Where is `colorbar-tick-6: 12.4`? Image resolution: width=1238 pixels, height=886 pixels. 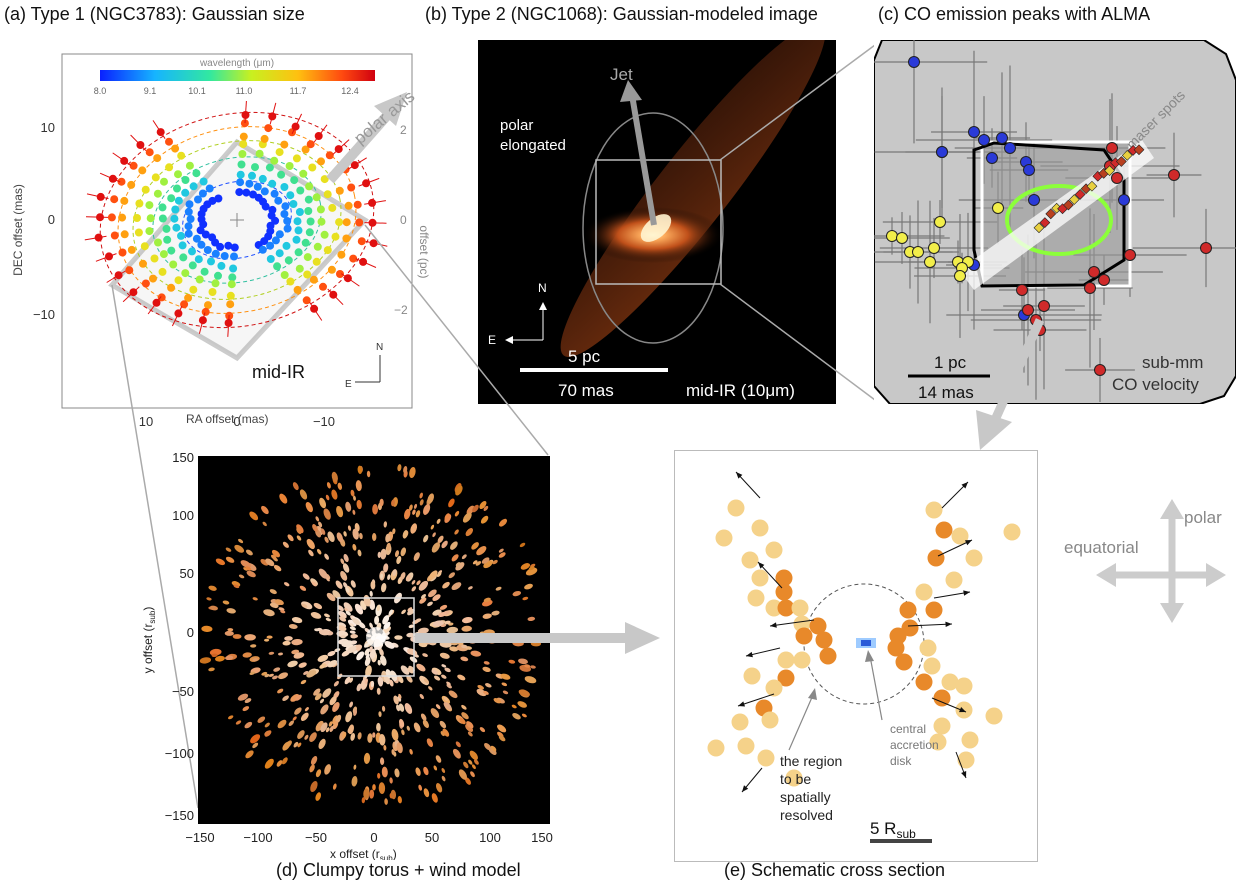 colorbar-tick-6: 12.4 is located at coordinates (350, 91).